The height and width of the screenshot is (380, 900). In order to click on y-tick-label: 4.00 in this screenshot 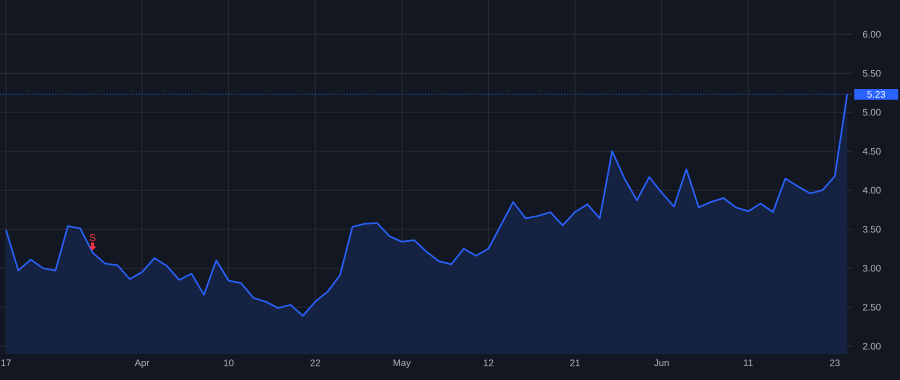, I will do `click(871, 190)`.